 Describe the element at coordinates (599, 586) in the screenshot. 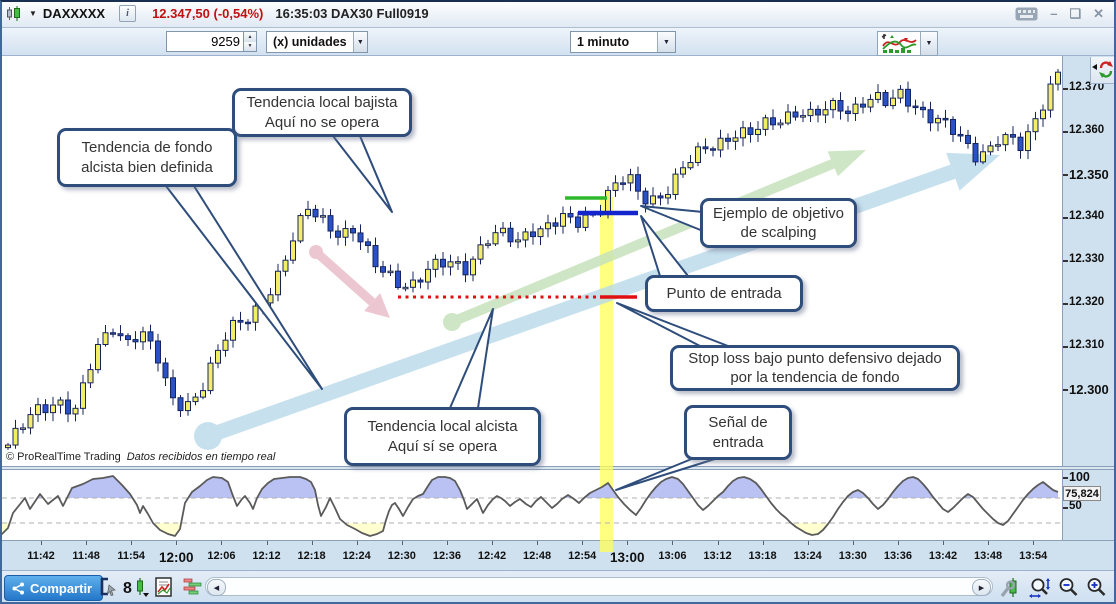

I see `chart-scrollbar: ◀ ▶` at that location.